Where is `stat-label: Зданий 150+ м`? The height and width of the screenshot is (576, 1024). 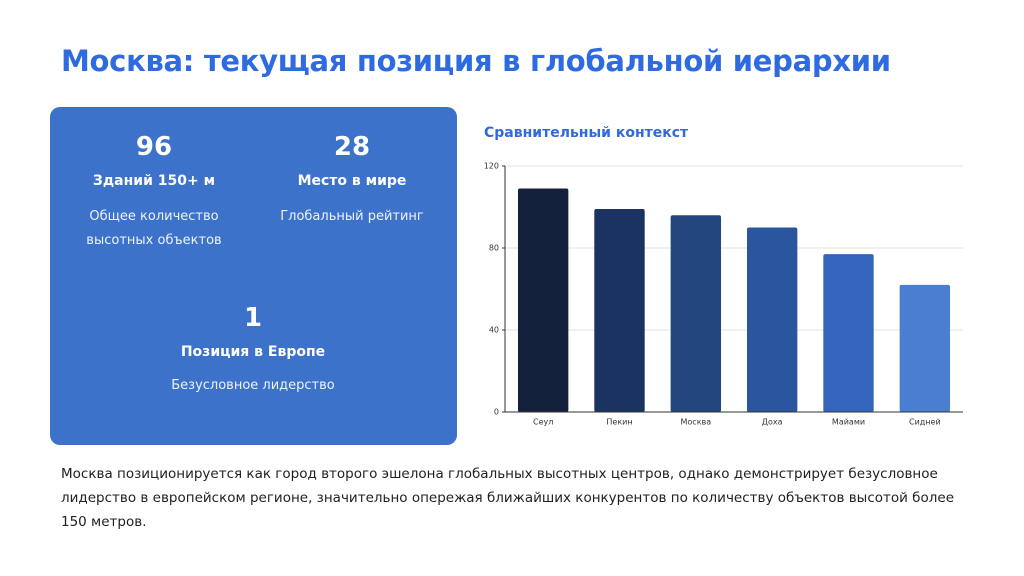 stat-label: Зданий 150+ м is located at coordinates (154, 181).